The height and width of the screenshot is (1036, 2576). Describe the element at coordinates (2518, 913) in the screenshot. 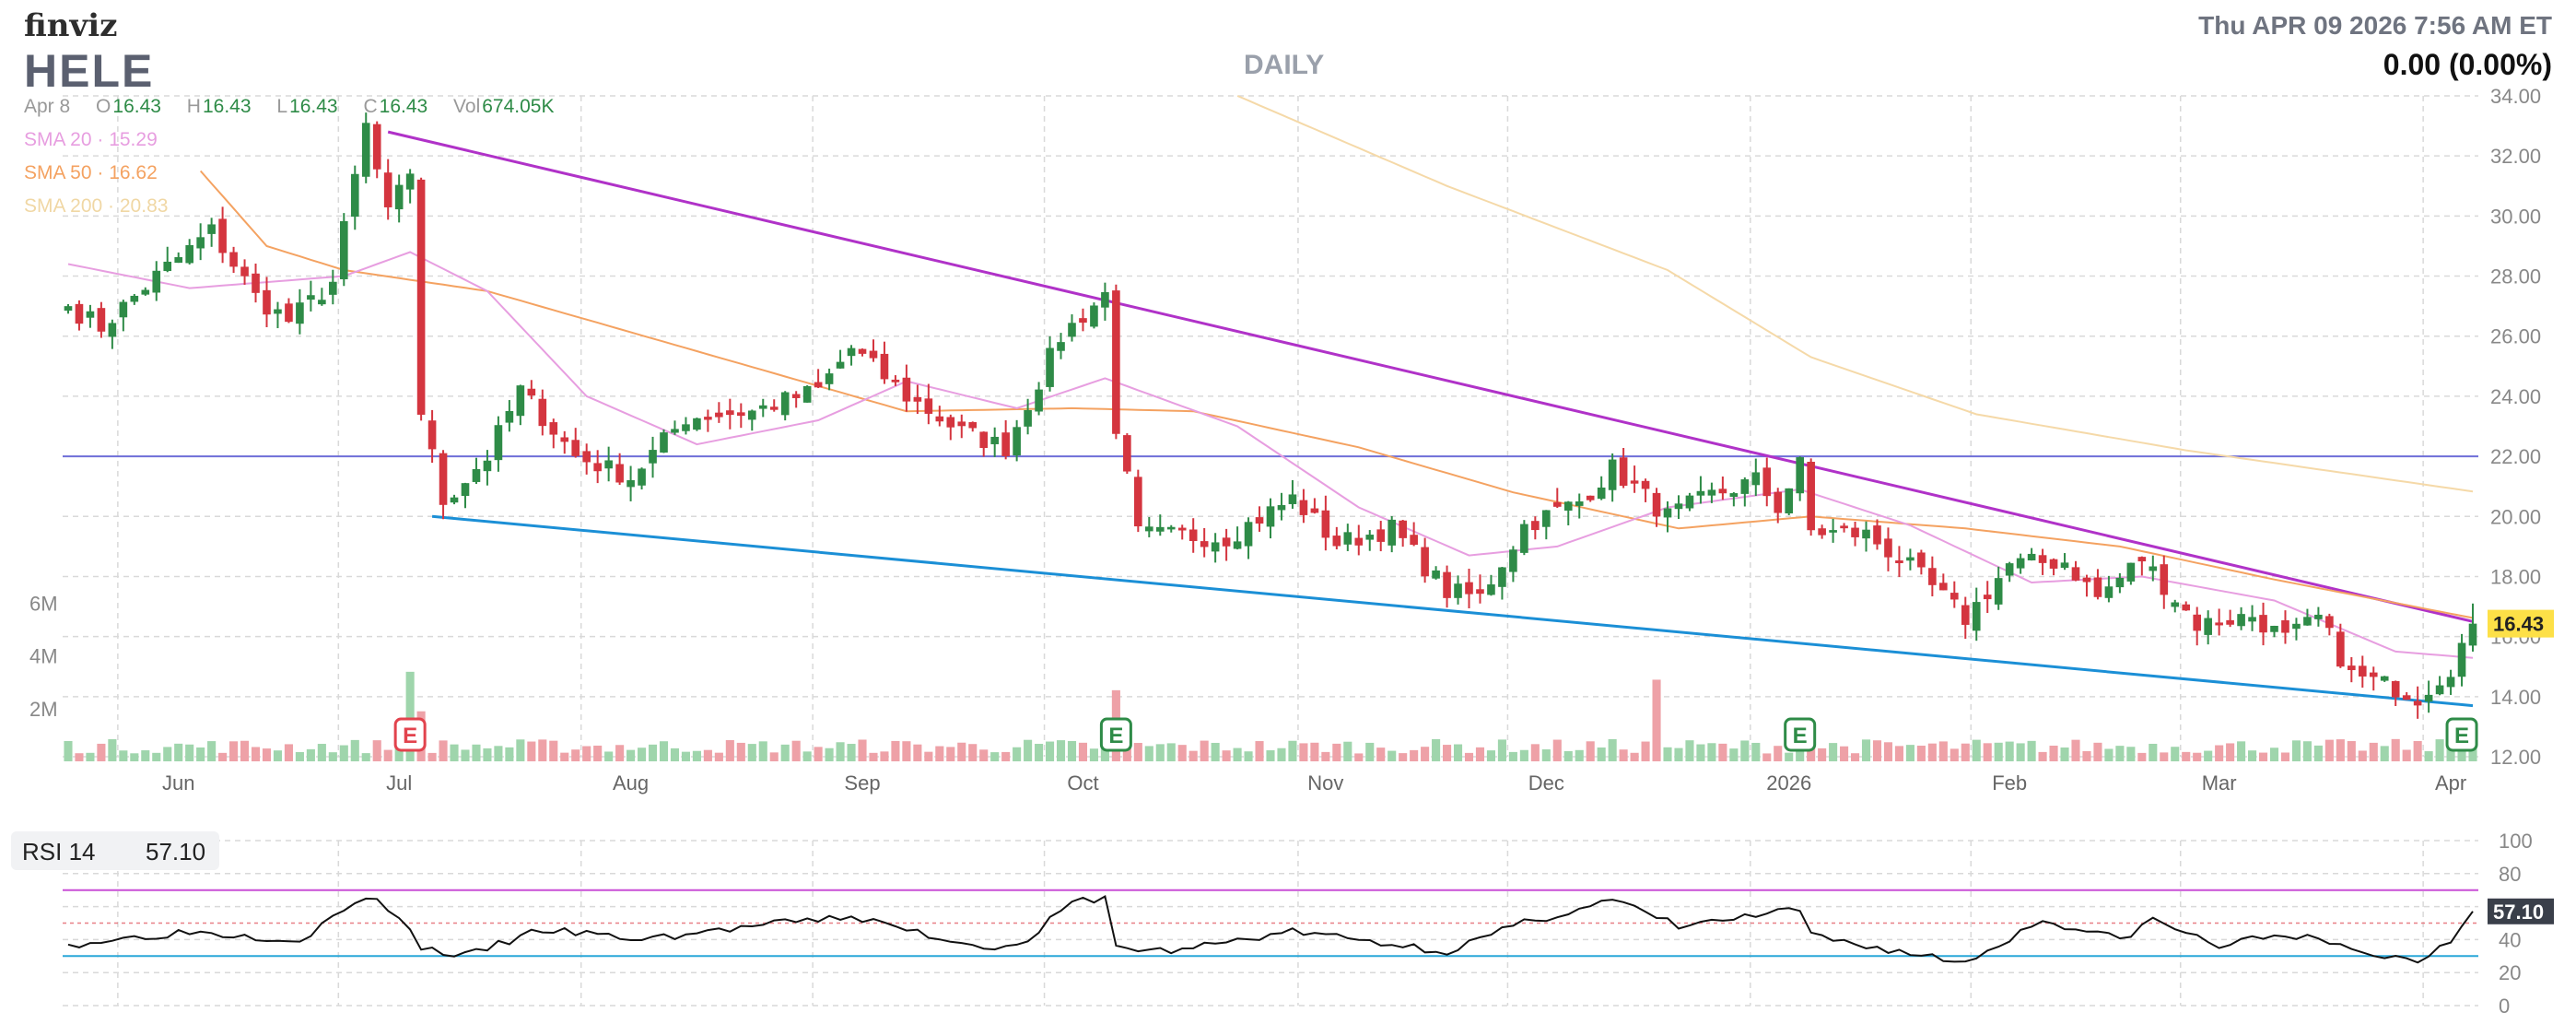

I see `rsi-last-label: 57.10` at that location.